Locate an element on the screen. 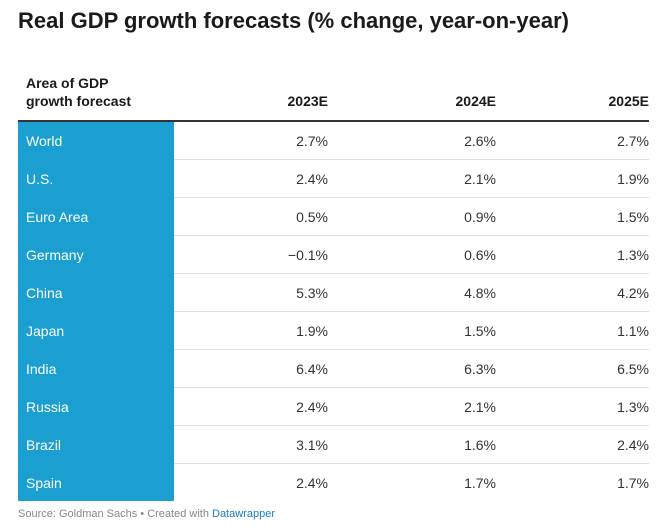 Image resolution: width=672 pixels, height=530 pixels. value-cell-2023e: −0.1% is located at coordinates (251, 254).